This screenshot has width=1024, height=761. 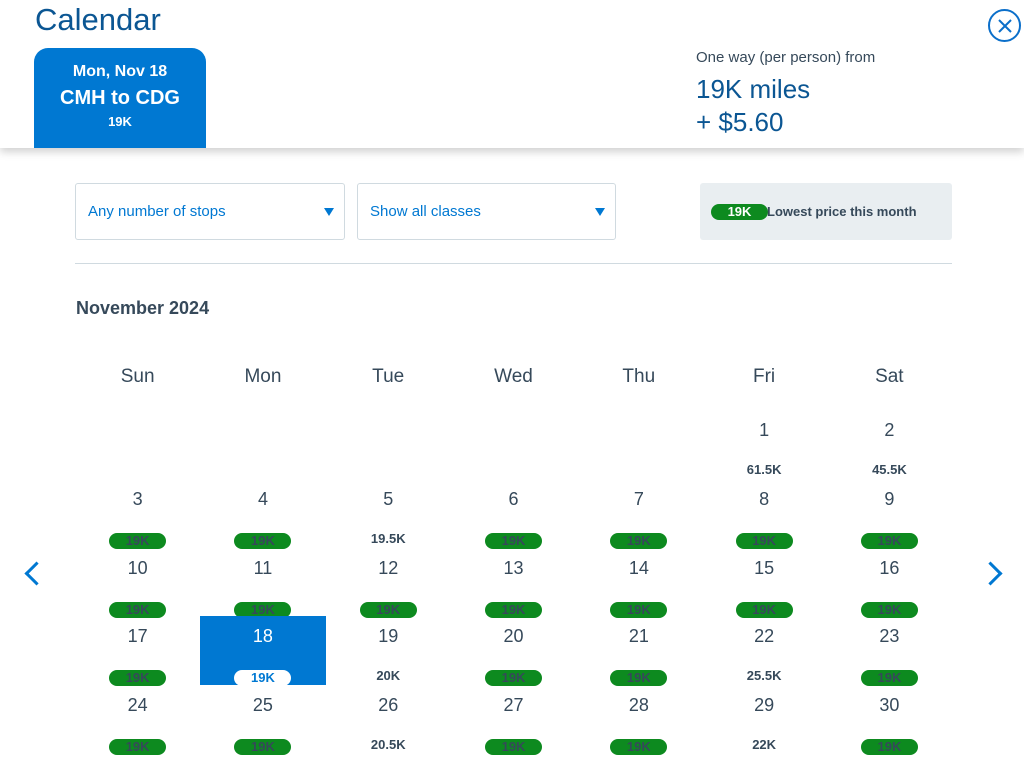 What do you see at coordinates (764, 376) in the screenshot?
I see `weekday-label: Fri` at bounding box center [764, 376].